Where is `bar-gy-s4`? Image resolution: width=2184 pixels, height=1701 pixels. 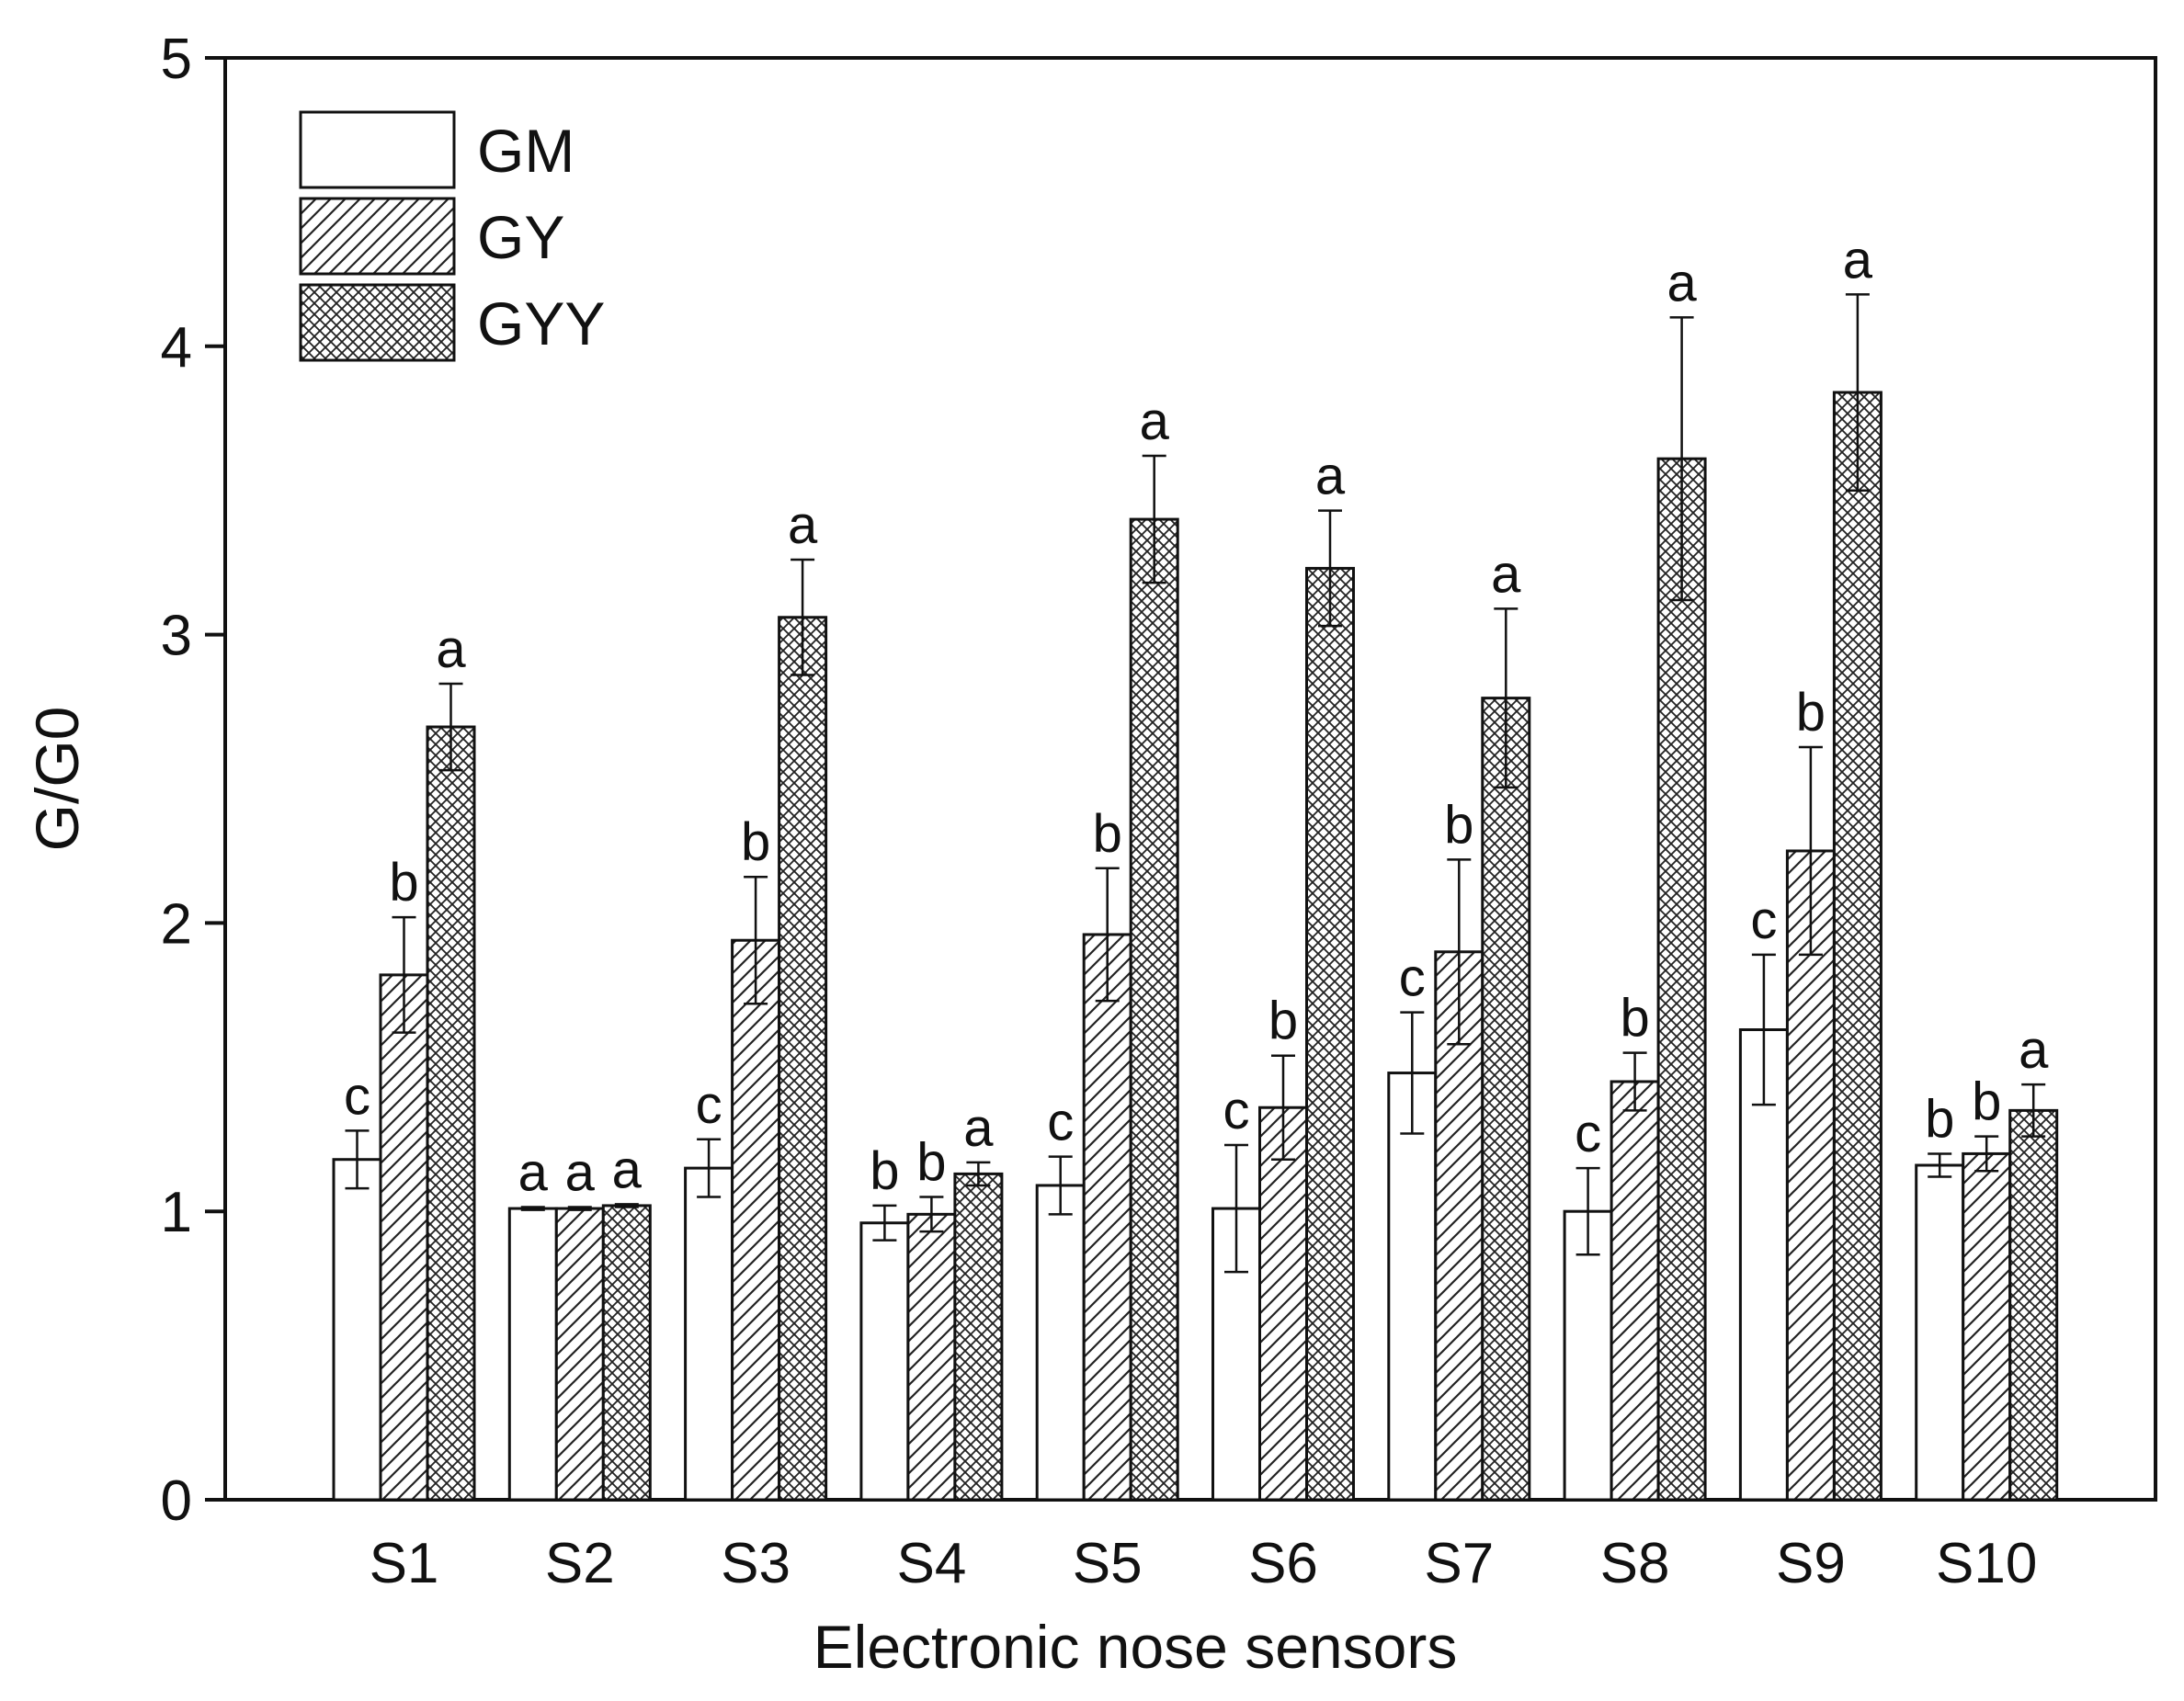 bar-gy-s4 is located at coordinates (931, 1357).